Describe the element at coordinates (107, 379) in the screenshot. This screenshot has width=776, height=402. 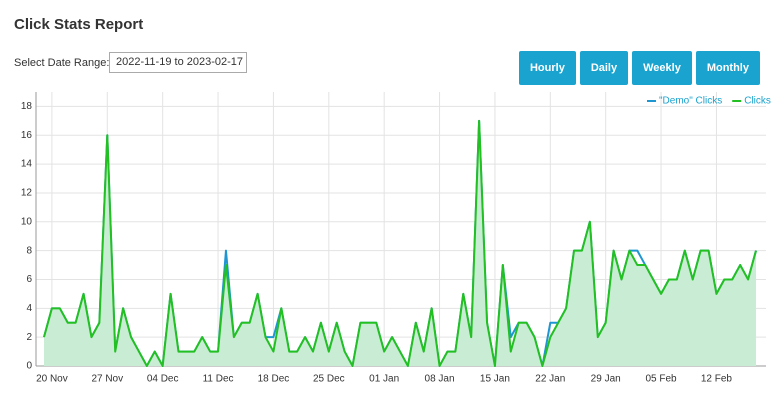
I see `x-tick-label: 27 Nov` at that location.